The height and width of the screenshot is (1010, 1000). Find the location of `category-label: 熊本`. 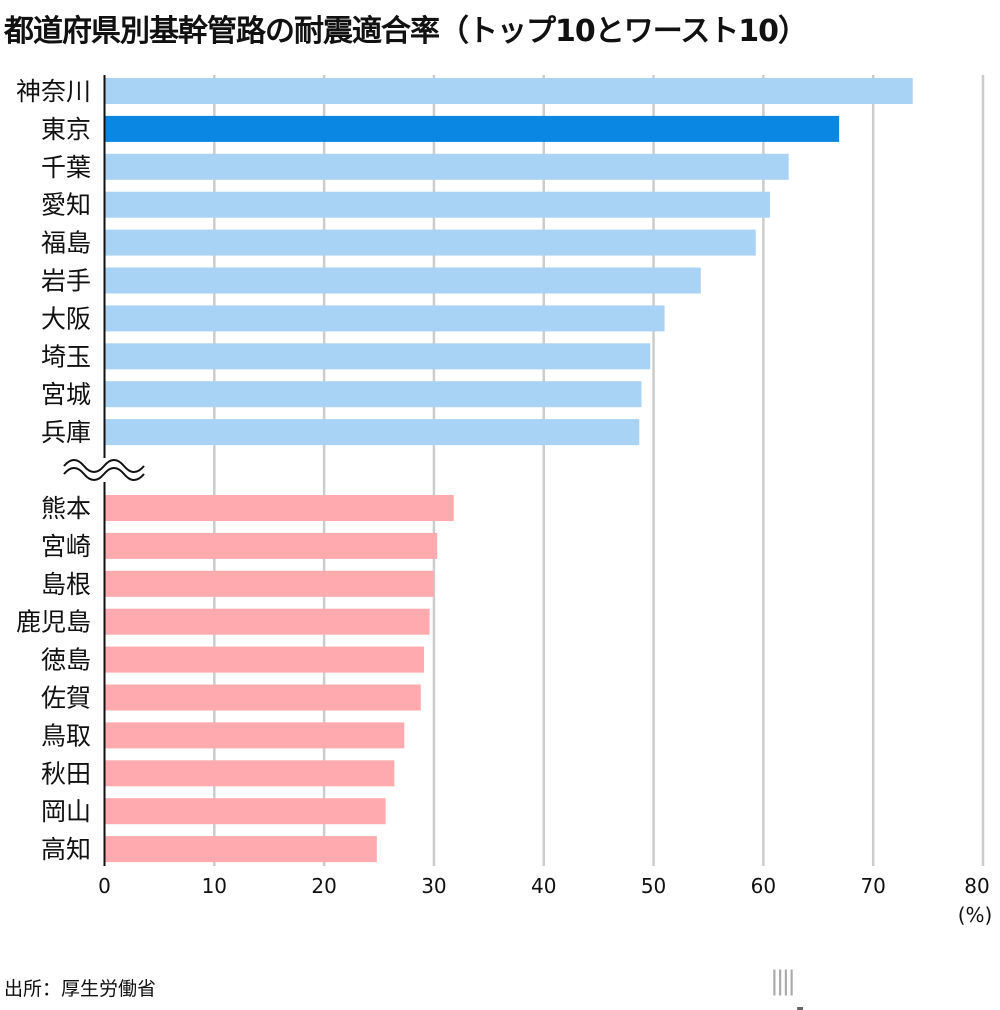

category-label: 熊本 is located at coordinates (66, 508).